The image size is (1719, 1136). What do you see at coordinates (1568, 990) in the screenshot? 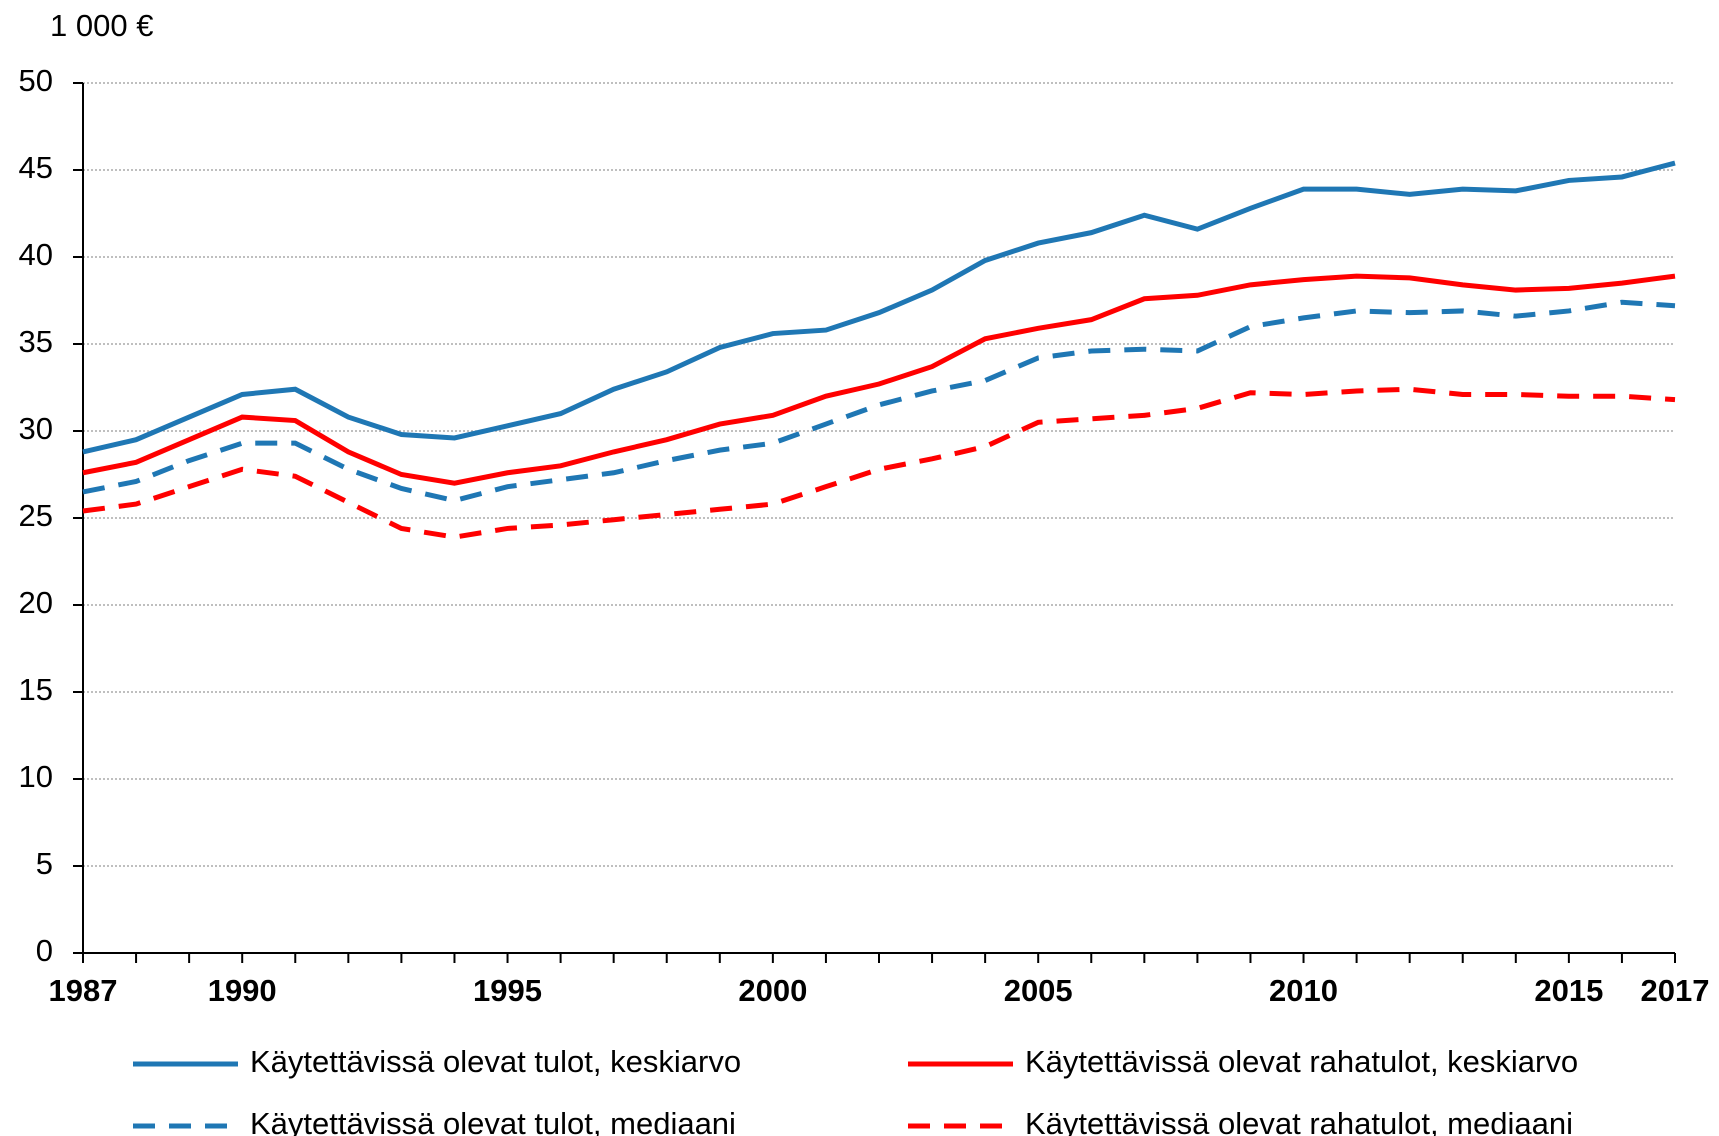
I see `x-tick-label: 2015` at bounding box center [1568, 990].